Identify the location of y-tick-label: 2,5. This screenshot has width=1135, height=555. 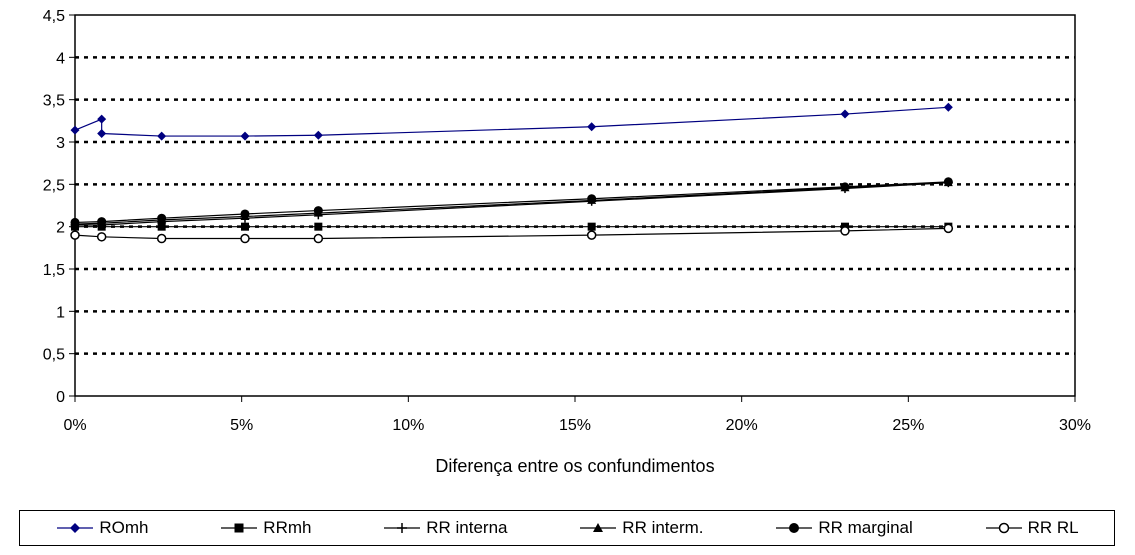
(54, 185).